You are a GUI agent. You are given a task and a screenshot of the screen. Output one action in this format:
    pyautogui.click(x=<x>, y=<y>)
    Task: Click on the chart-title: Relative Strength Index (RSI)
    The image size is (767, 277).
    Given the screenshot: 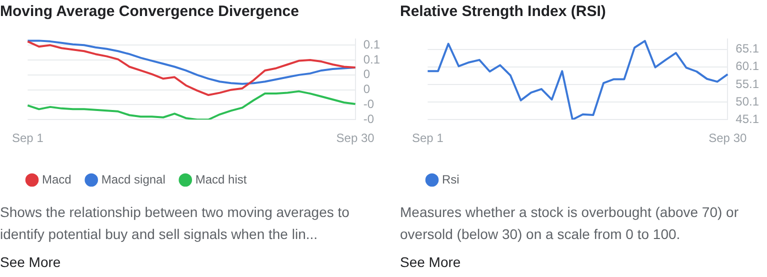 What is the action you would take?
    pyautogui.click(x=503, y=11)
    